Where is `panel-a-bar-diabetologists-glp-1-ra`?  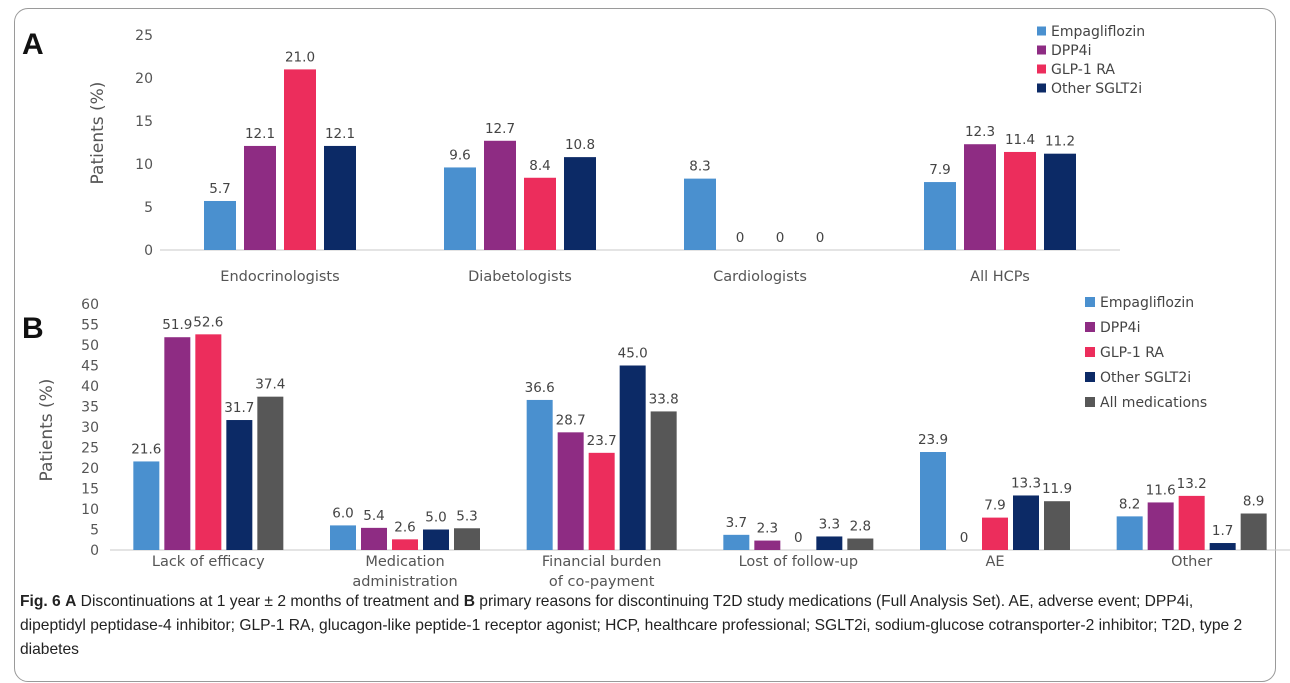
panel-a-bar-diabetologists-glp-1-ra is located at coordinates (540, 213).